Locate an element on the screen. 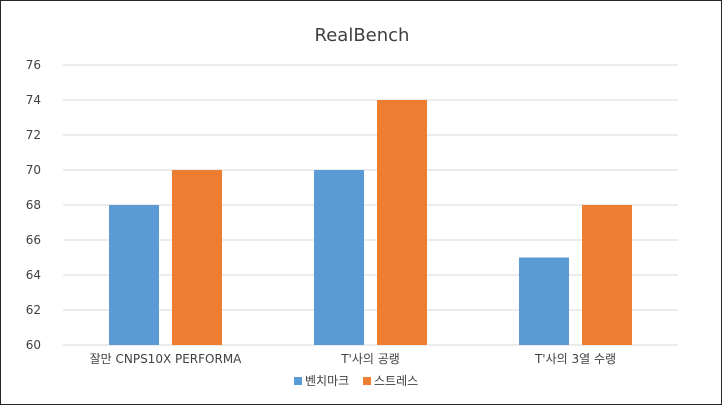  category-label: 잘만 CNPS10X PERFORMA is located at coordinates (166, 359).